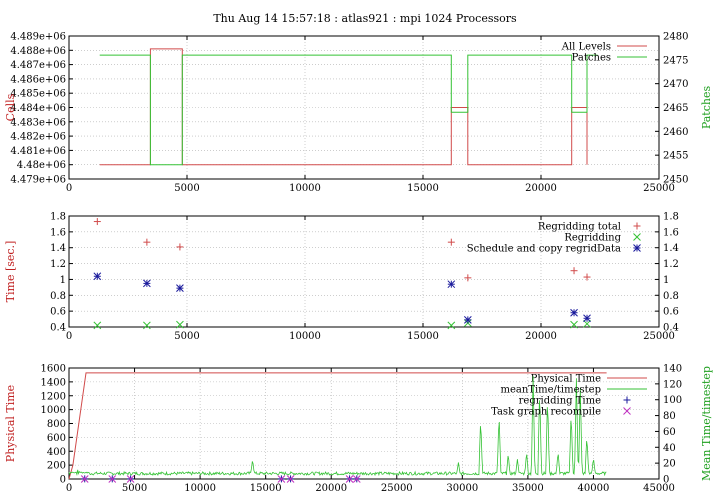 This screenshot has height=504, width=720. Describe the element at coordinates (671, 312) in the screenshot. I see `y-right-tick-label: 0.6` at that location.